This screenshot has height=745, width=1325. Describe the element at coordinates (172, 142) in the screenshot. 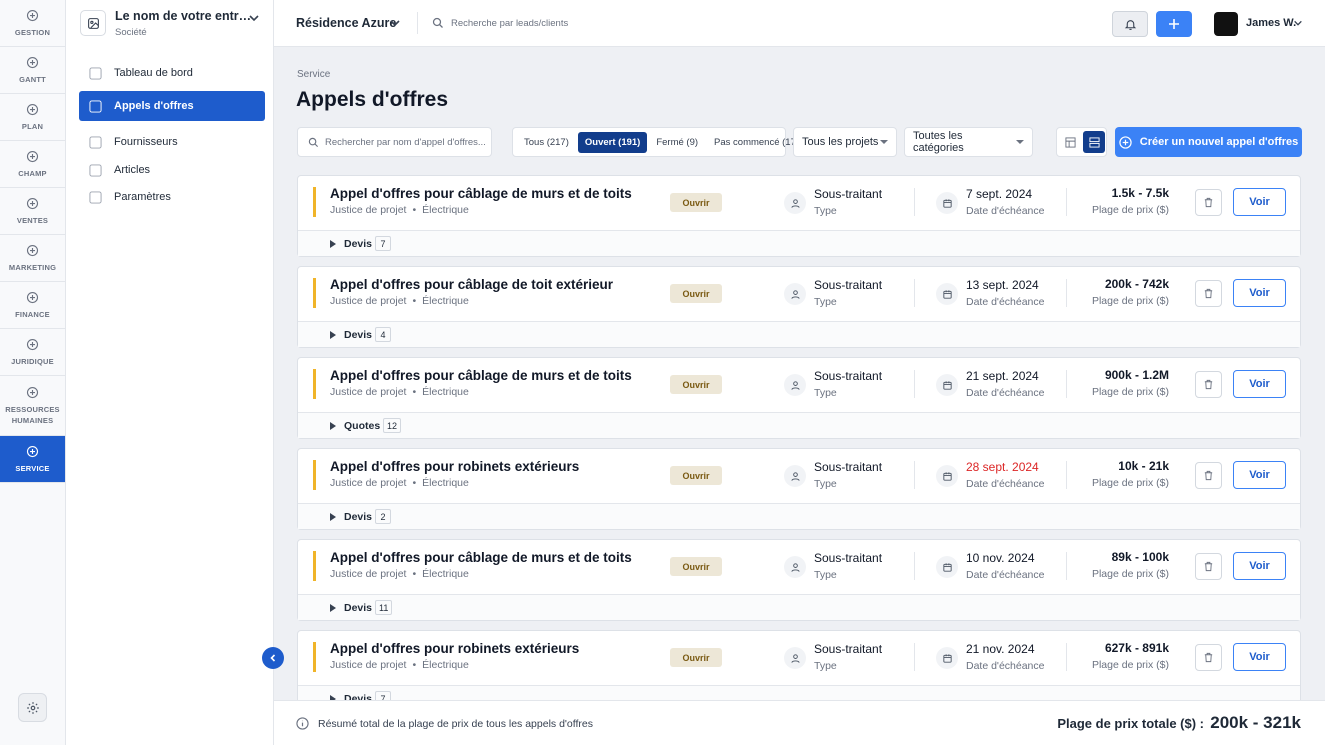

I see `menu-item: Fournisseurs` at that location.